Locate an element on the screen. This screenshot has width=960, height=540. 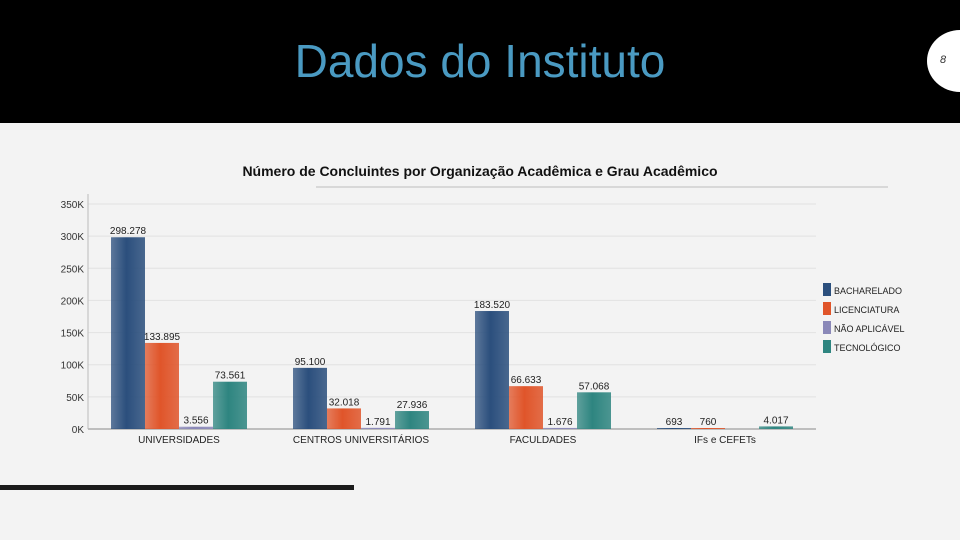
data-label: 3.556 is located at coordinates (195, 421).